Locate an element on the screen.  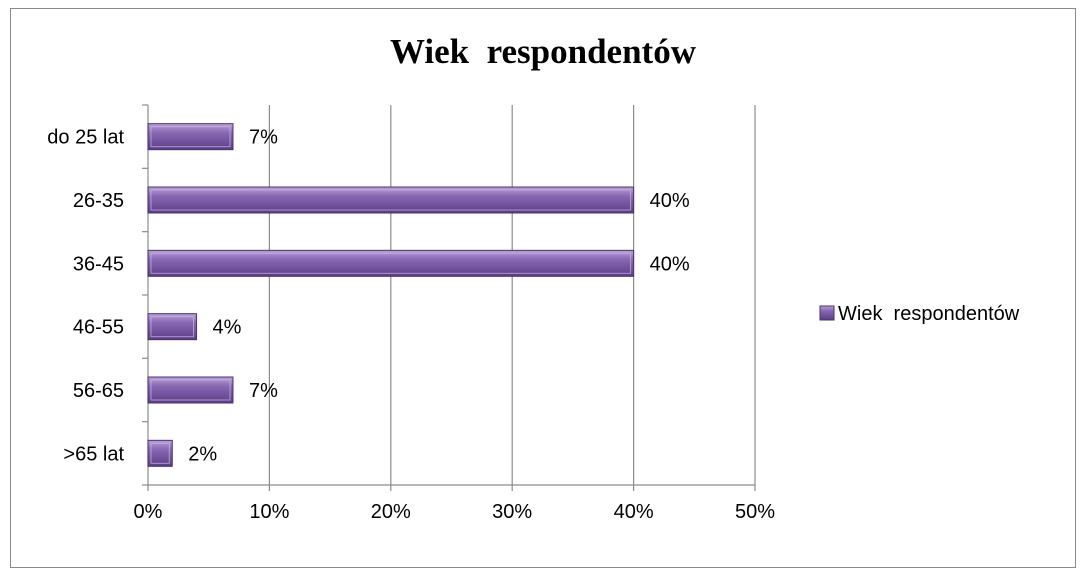
category-label: 46-55 is located at coordinates (98, 328).